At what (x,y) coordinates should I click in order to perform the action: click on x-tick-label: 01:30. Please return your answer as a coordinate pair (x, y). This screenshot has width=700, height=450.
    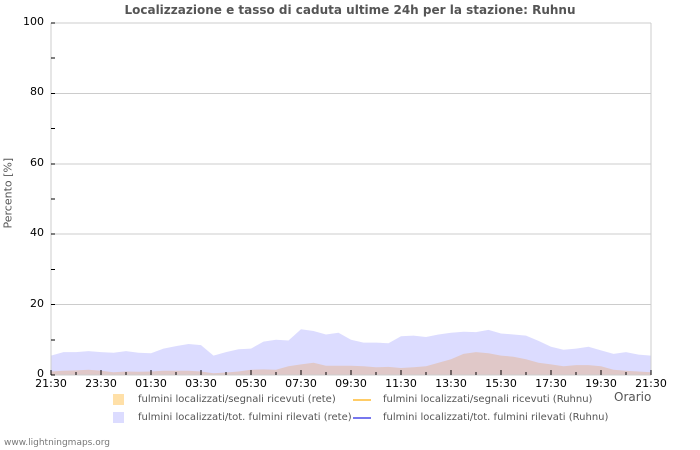
    Looking at the image, I should click on (151, 383).